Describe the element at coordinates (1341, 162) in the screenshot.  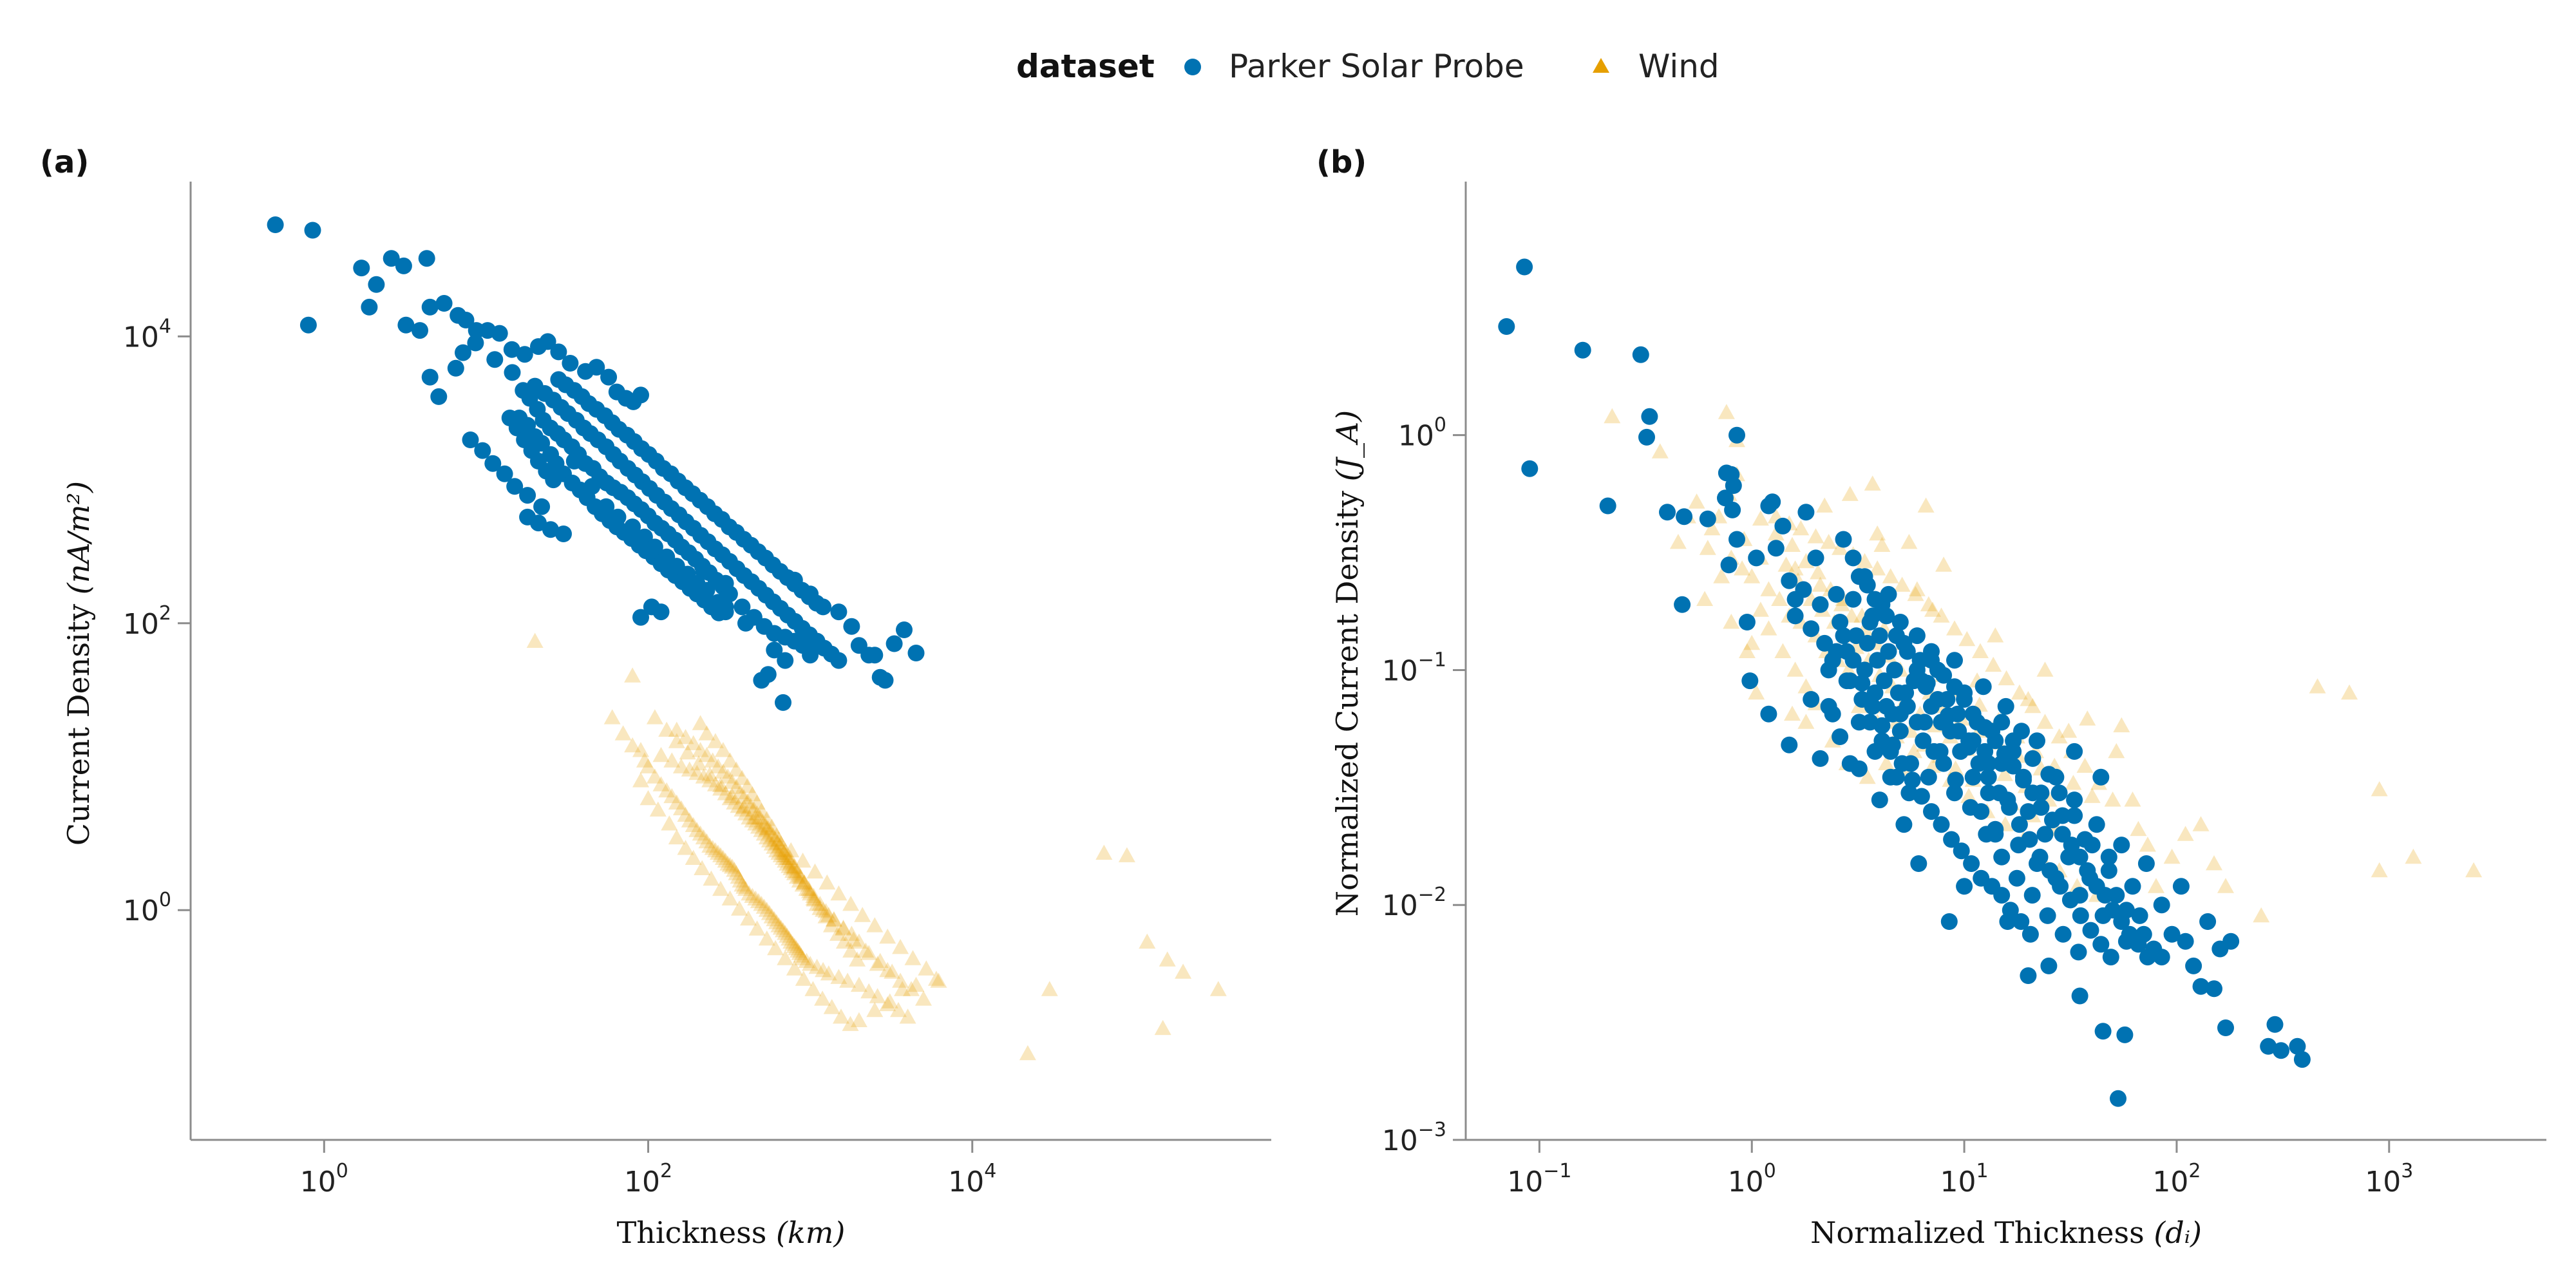
I see `panel-label-b: (b)` at that location.